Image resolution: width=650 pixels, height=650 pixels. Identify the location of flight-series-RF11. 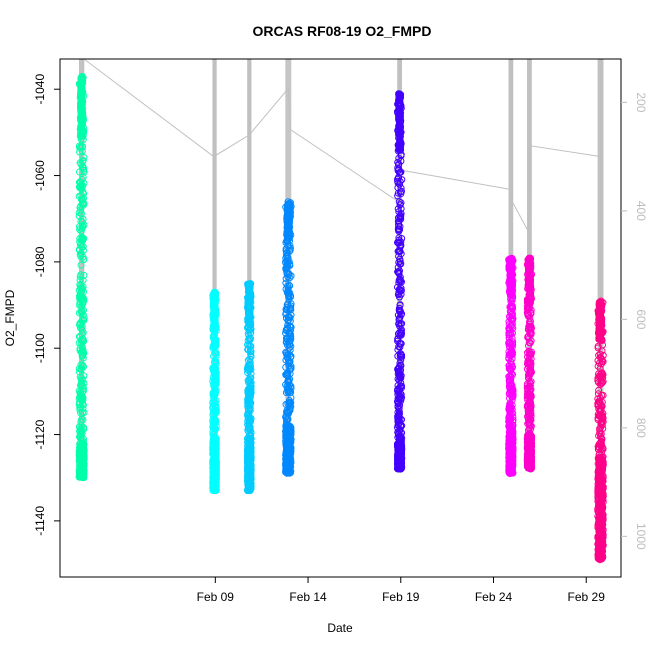
(288, 337).